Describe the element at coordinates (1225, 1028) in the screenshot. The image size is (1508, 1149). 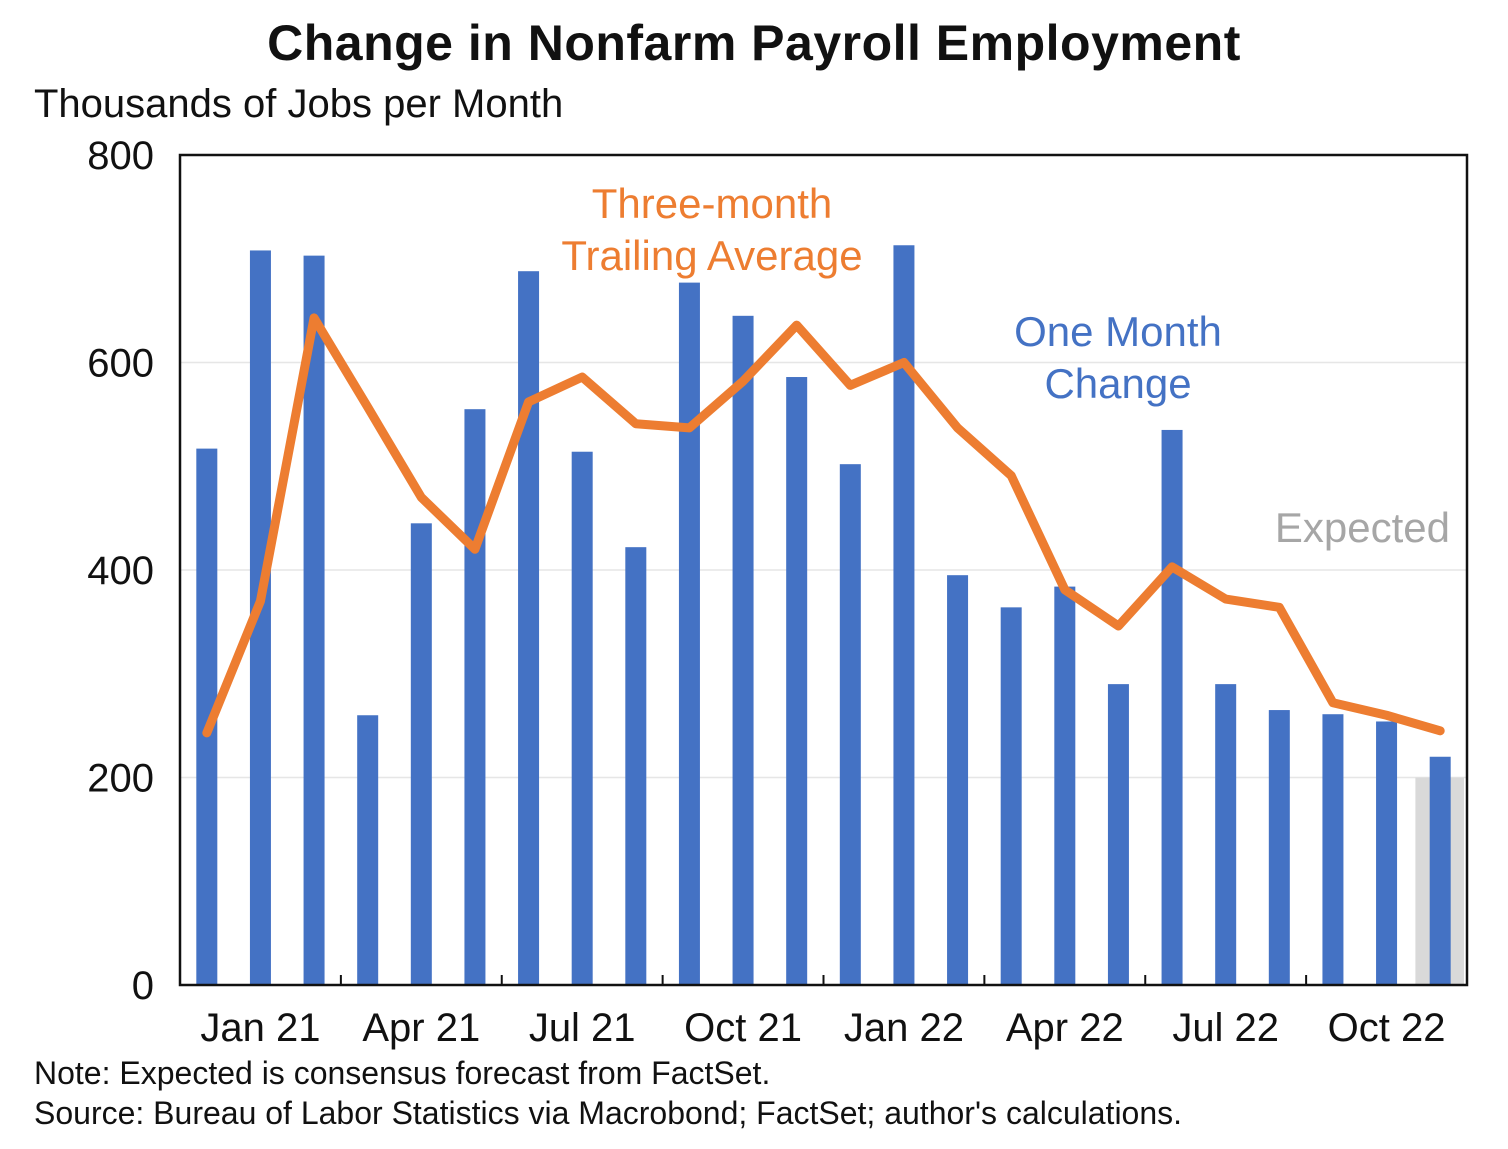
I see `x-tick-label: Jul 22` at that location.